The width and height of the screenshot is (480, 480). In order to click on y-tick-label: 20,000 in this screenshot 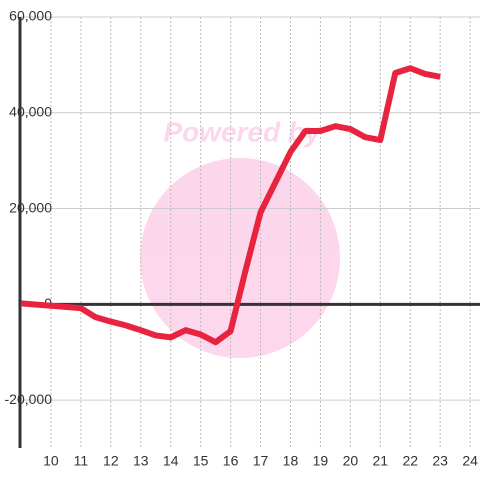, I will do `click(30, 207)`.